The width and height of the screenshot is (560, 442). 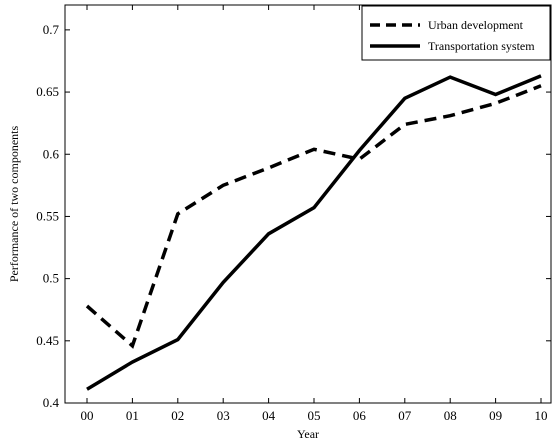 I want to click on x-tick-label: 04, so click(x=269, y=415).